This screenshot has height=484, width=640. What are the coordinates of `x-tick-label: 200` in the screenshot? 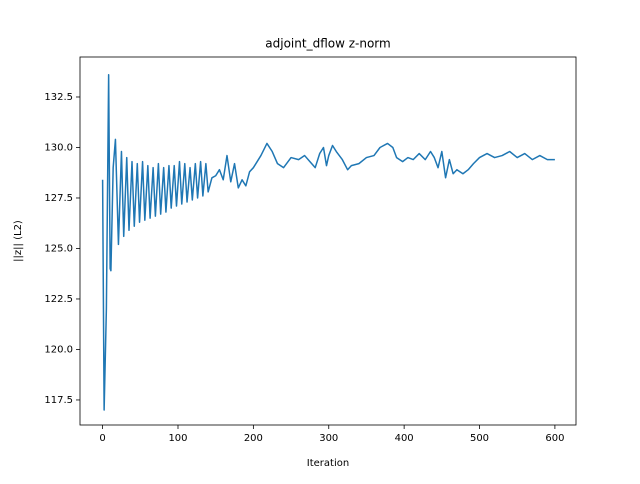 It's located at (253, 438).